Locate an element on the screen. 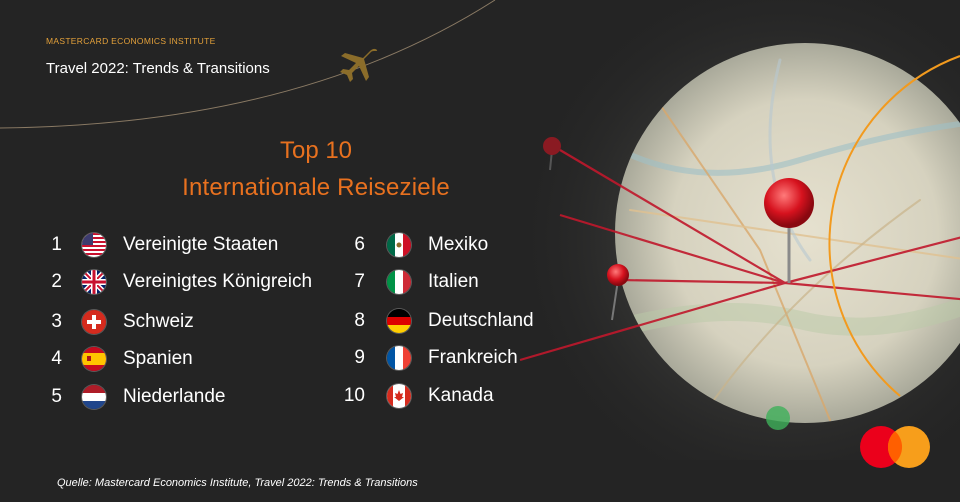 Image resolution: width=960 pixels, height=502 pixels. destination-name: Deutschland is located at coordinates (481, 320).